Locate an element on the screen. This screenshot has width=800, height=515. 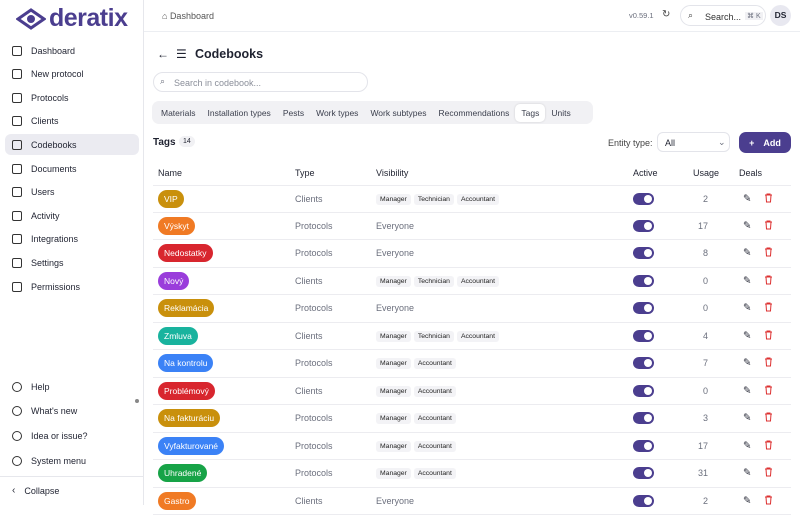
nav-item: Integrations is located at coordinates (72, 239).